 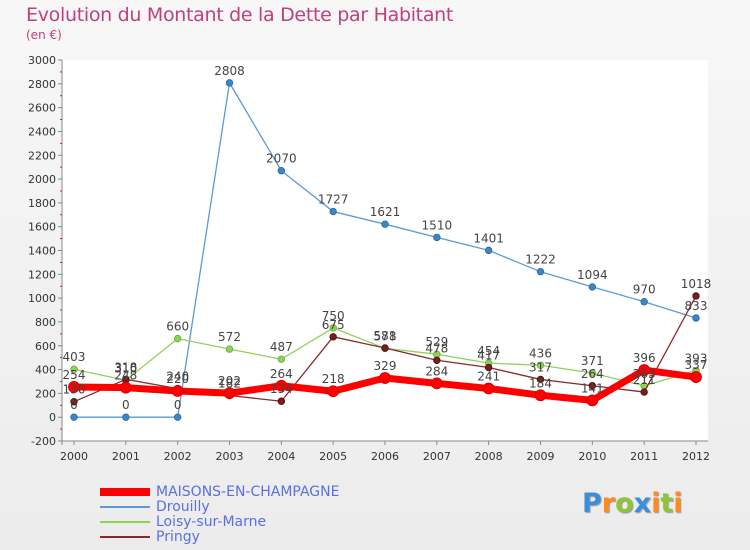 I want to click on x-tick-label: 2010, so click(x=592, y=456).